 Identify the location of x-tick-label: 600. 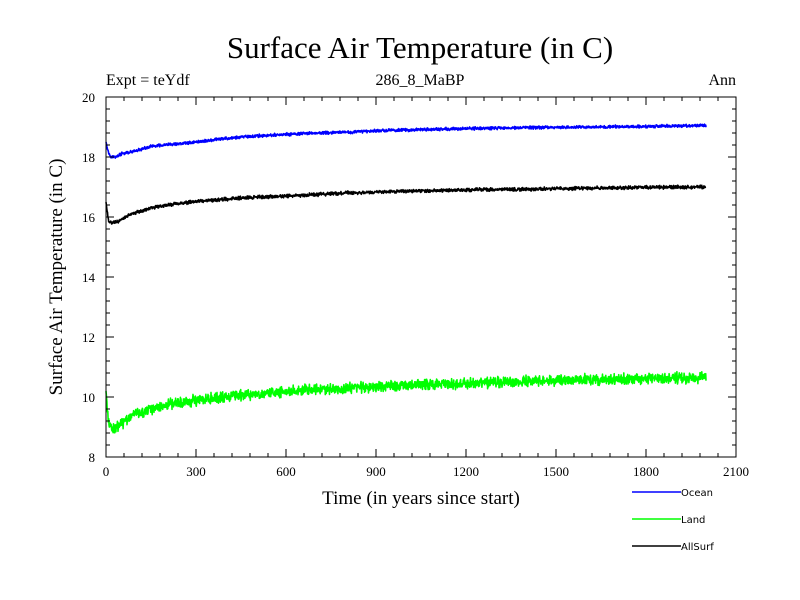
(286, 471).